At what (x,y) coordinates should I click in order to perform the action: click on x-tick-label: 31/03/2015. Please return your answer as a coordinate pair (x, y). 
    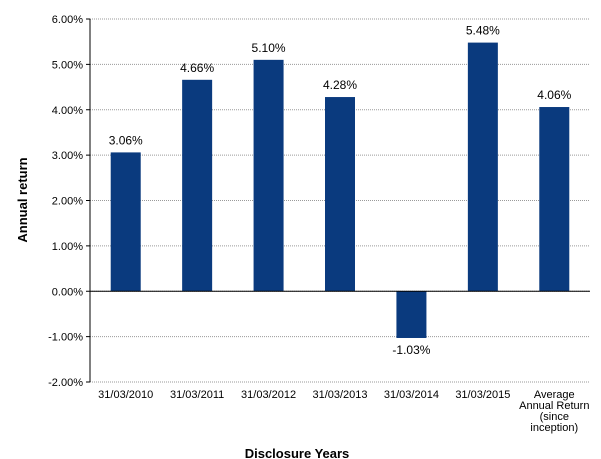
    Looking at the image, I should click on (482, 395).